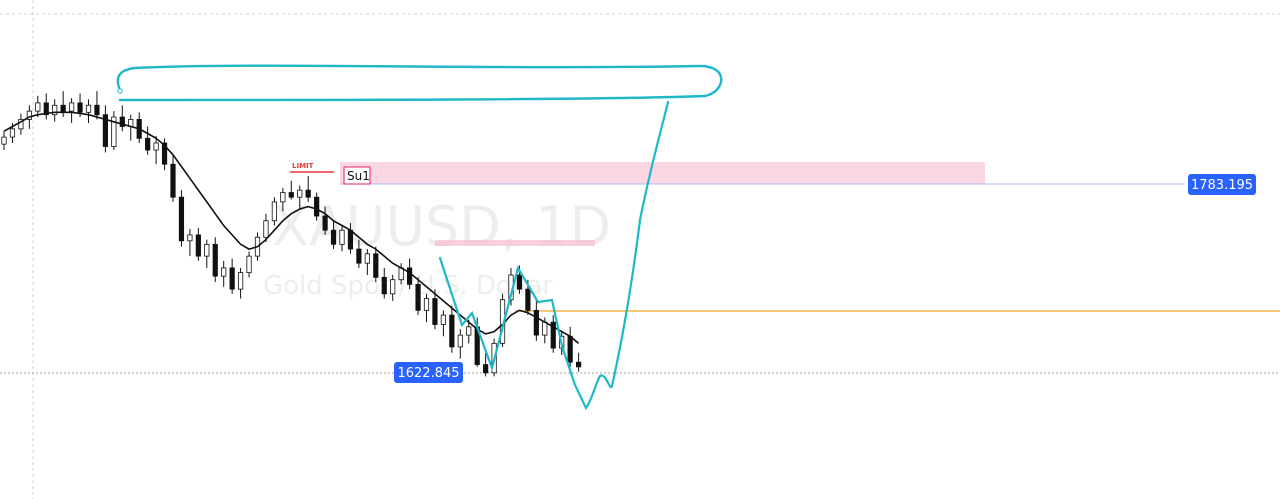 Image resolution: width=1280 pixels, height=499 pixels. Describe the element at coordinates (515, 243) in the screenshot. I see `supply-zone-small` at that location.